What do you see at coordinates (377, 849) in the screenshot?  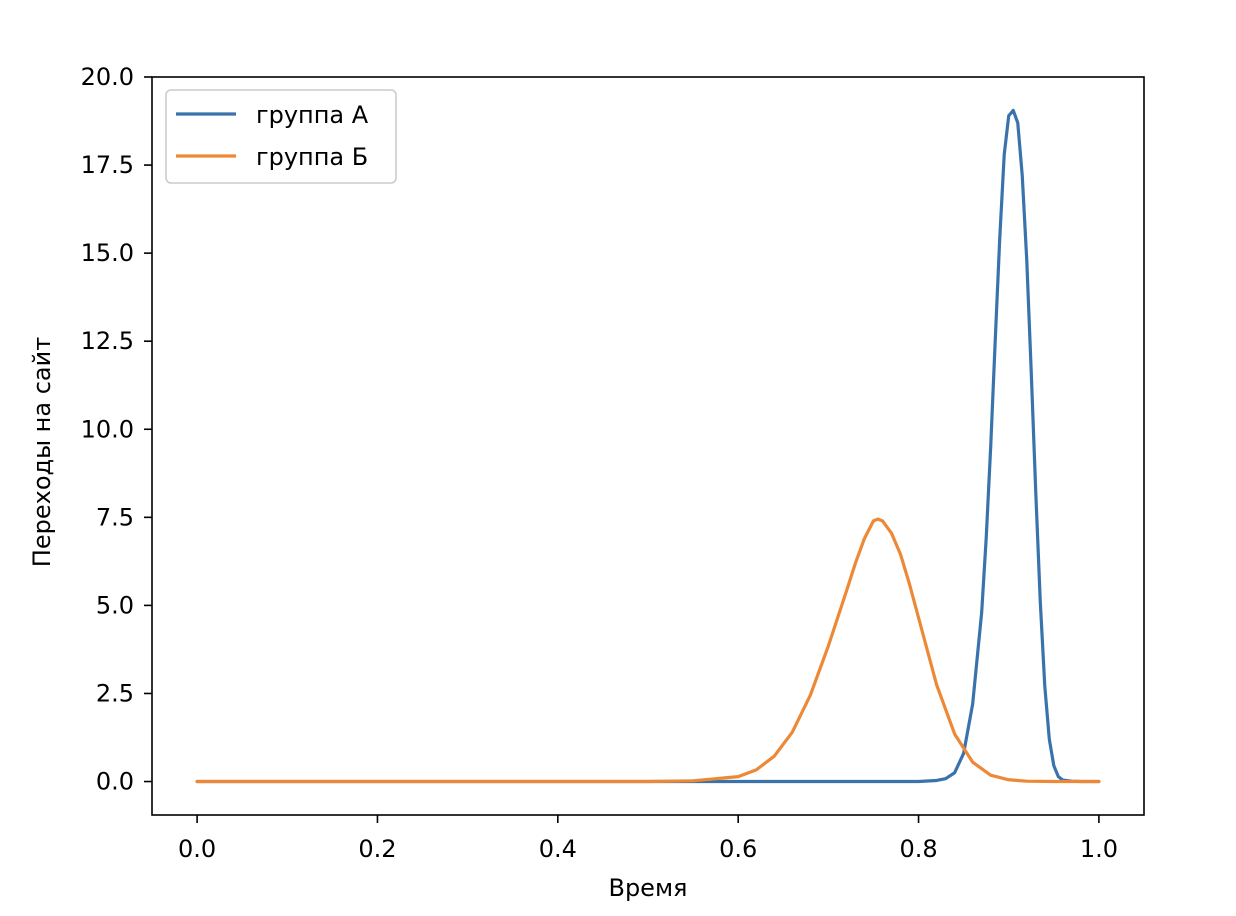 I see `x-tick-label: 0.2` at bounding box center [377, 849].